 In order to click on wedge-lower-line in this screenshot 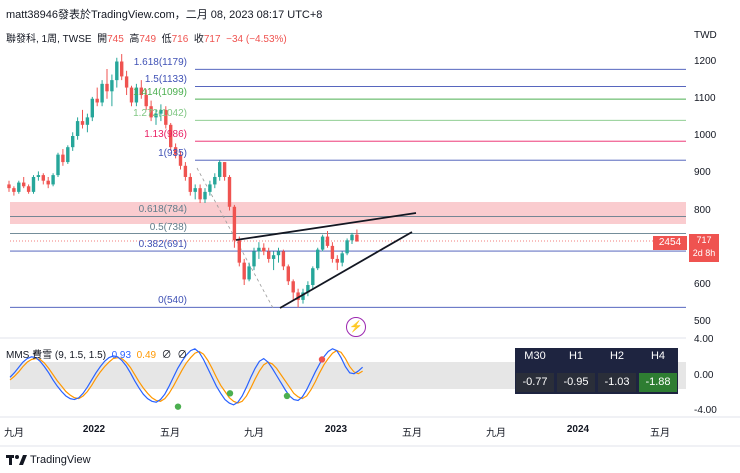, I will do `click(346, 270)`.